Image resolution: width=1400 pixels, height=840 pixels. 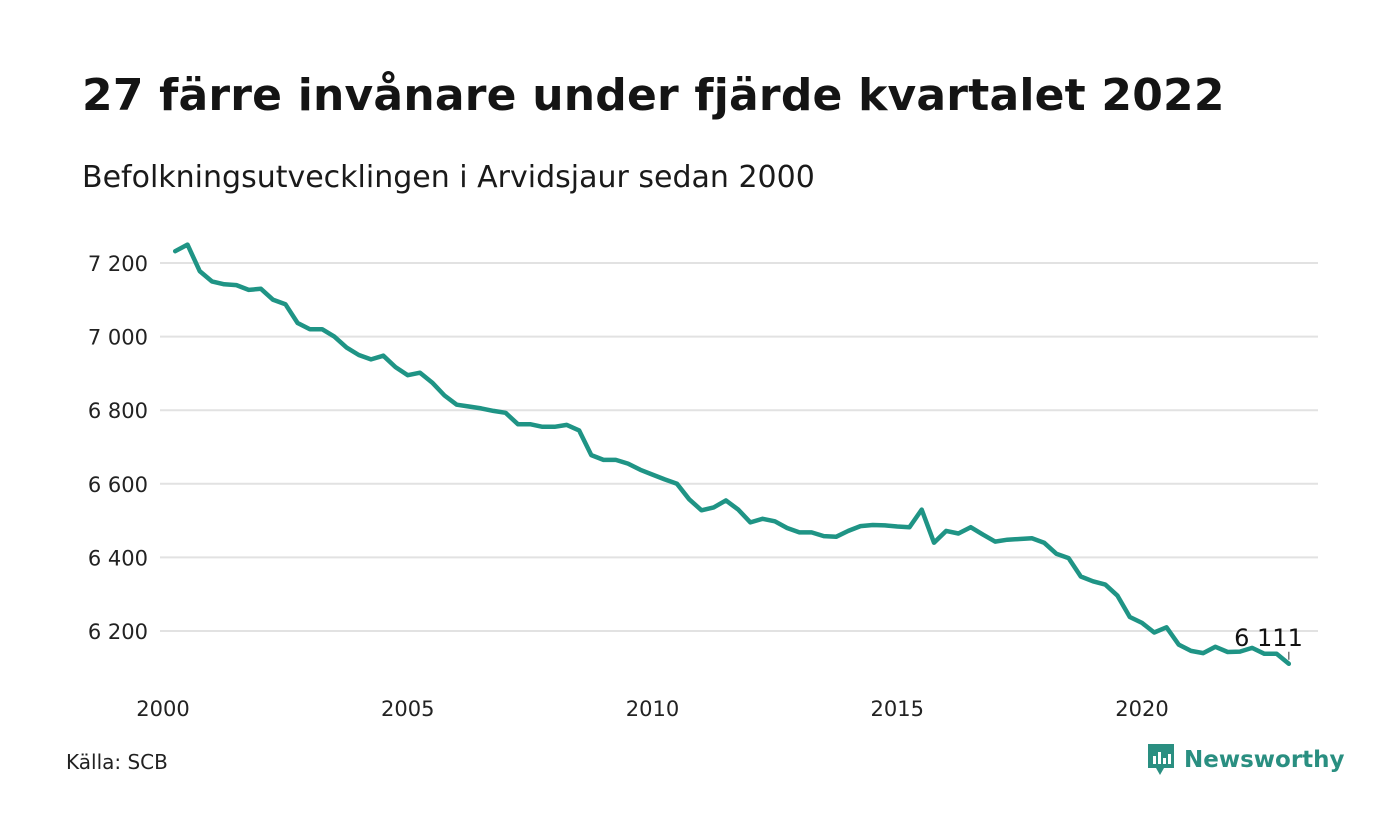 I want to click on y-tick-label: 7 200, so click(x=118, y=264).